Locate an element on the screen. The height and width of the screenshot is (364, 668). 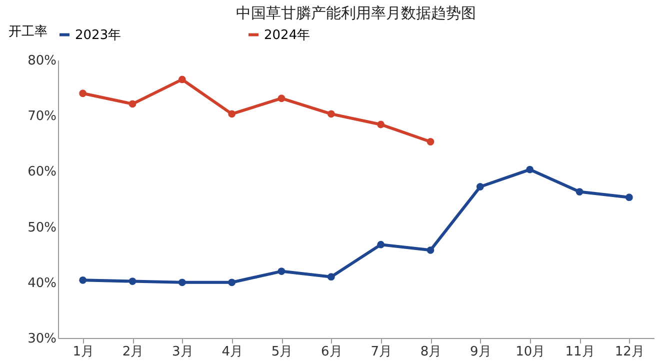
x-tick-label: 12月 is located at coordinates (629, 352).